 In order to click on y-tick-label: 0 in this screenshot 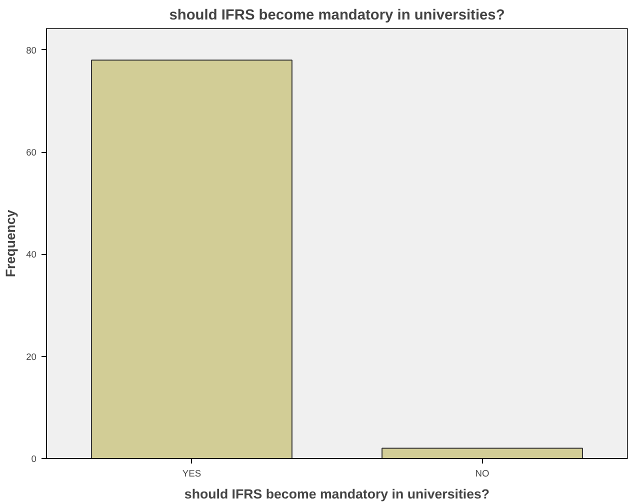, I will do `click(34, 459)`.